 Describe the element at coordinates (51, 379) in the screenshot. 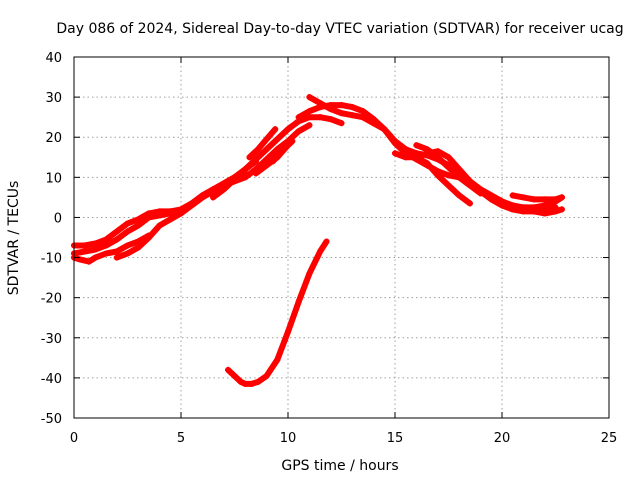

I see `y-tick-label: -40` at that location.